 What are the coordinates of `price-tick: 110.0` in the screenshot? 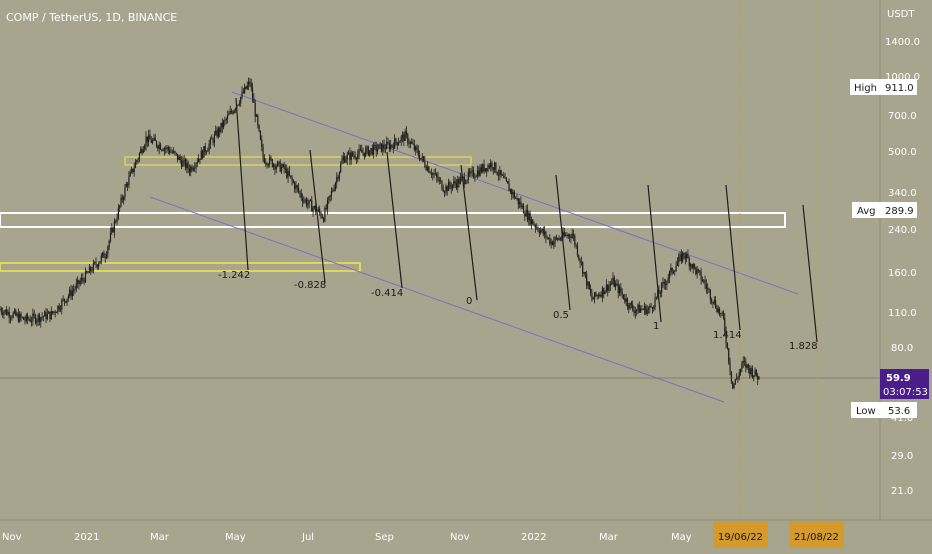 It's located at (902, 313).